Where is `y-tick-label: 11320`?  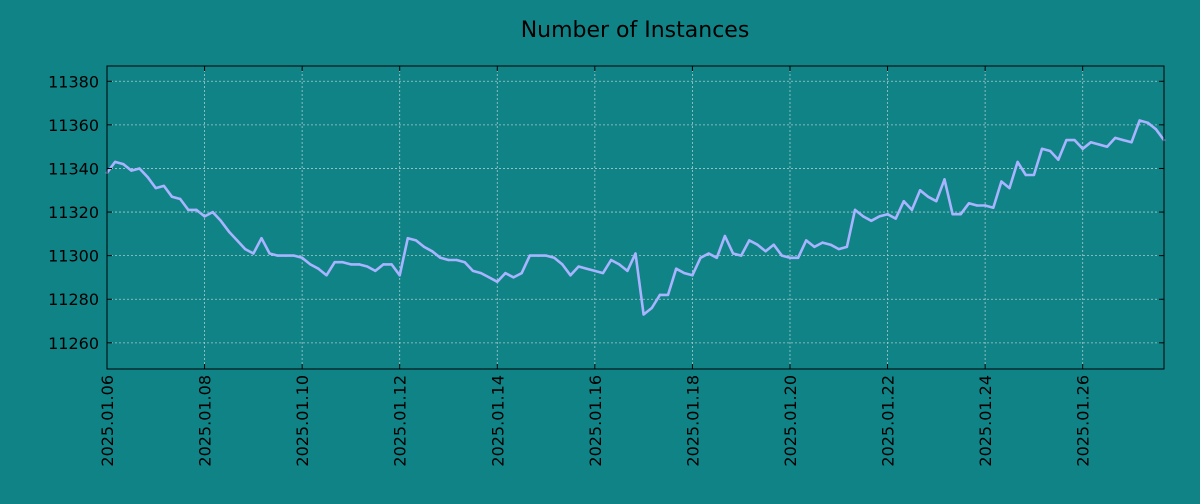
y-tick-label: 11320 is located at coordinates (73, 212).